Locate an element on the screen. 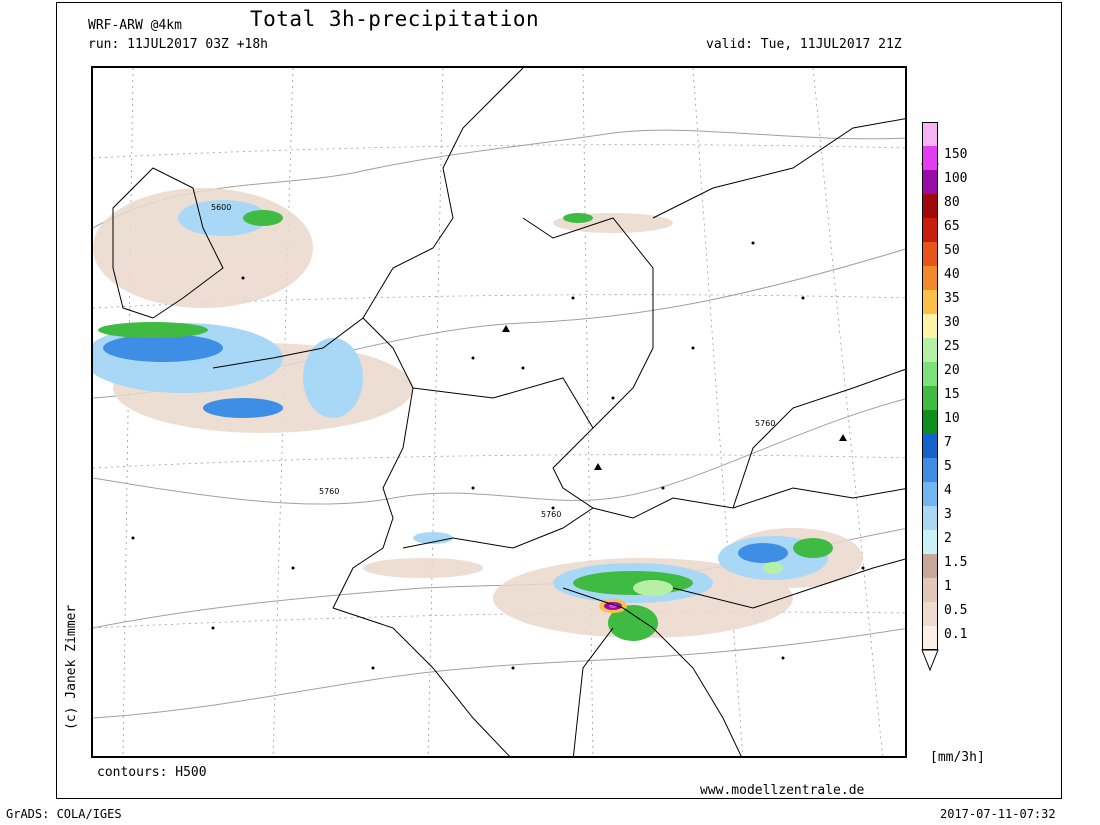 This screenshot has height=825, width=1100. legend-tick-label: 0.1 is located at coordinates (956, 634).